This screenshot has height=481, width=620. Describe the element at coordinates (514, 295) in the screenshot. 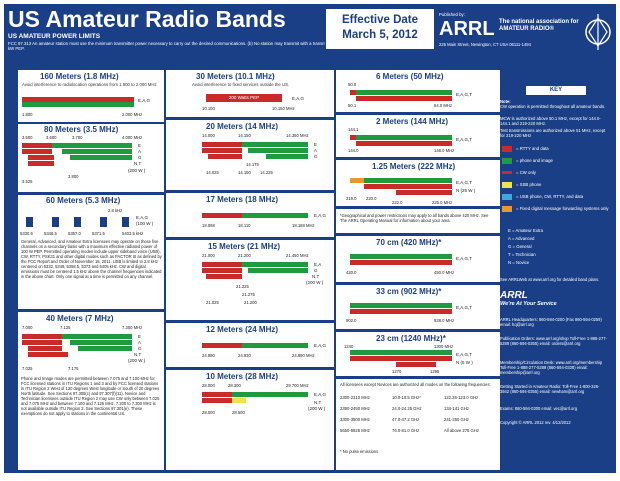

I see `arrl-mark: ARRL` at that location.